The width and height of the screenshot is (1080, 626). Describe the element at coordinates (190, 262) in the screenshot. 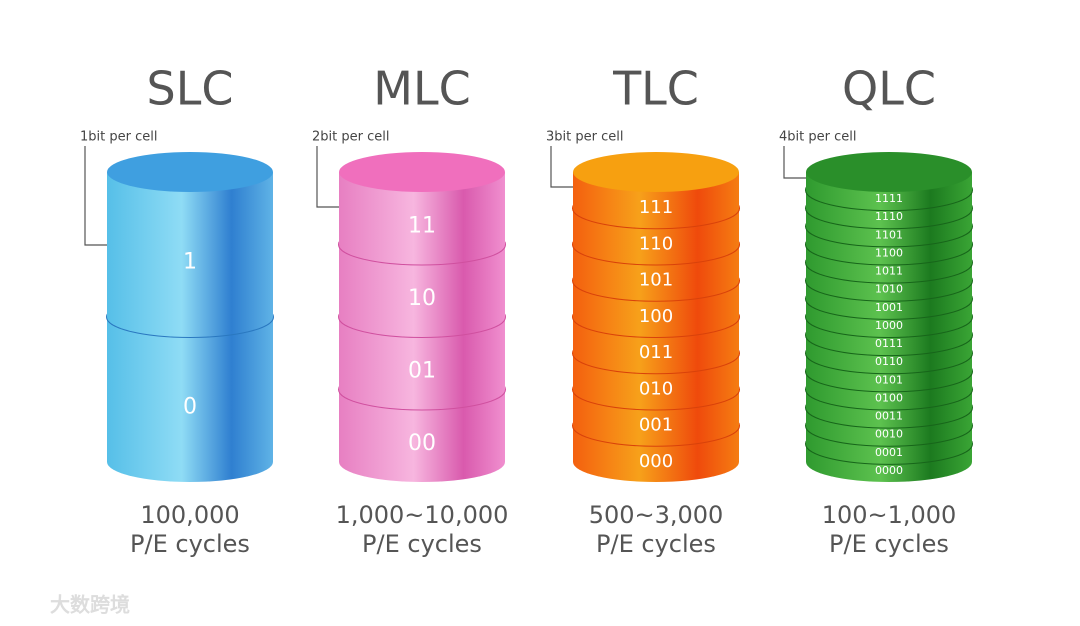

I see `level-label: 1` at that location.